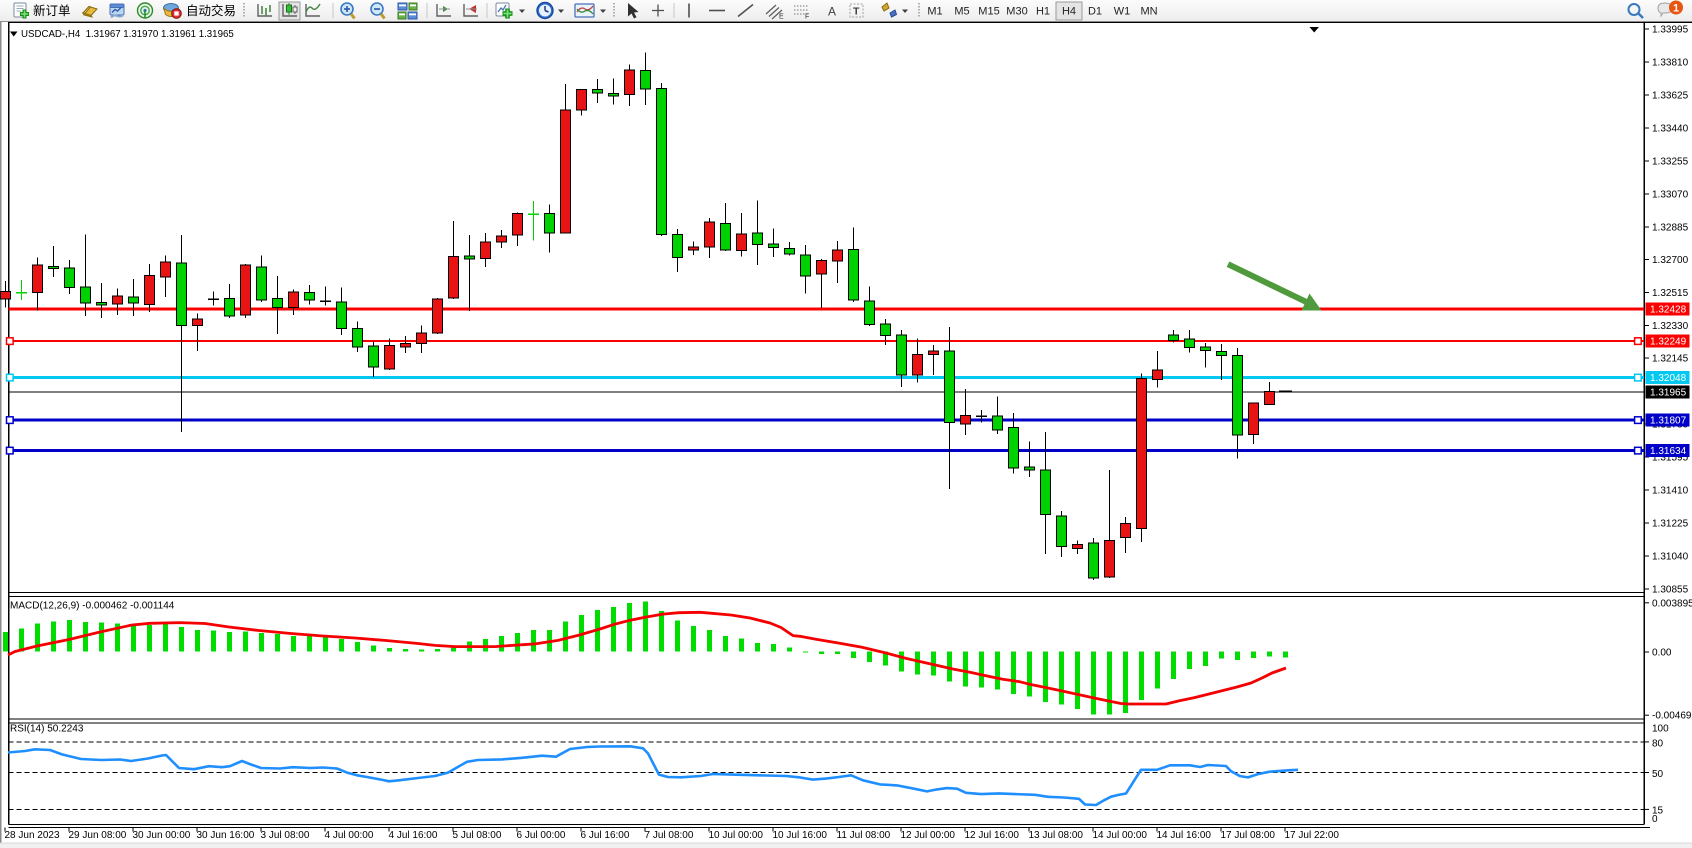 The width and height of the screenshot is (1692, 848). Describe the element at coordinates (1670, 590) in the screenshot. I see `svg-text: 1.30855` at that location.